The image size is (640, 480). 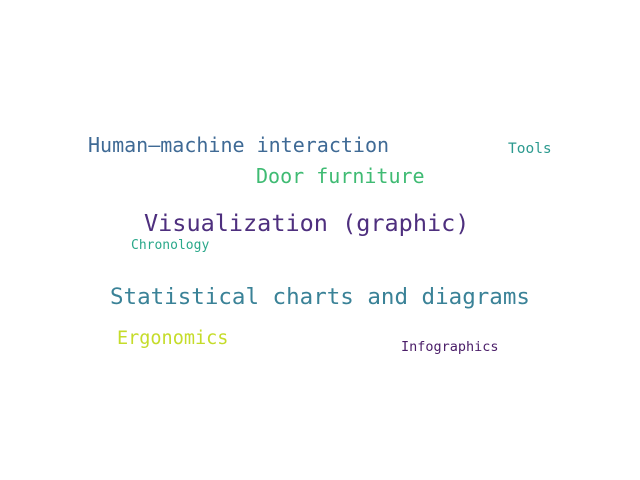 I want to click on word-statistical-charts-and-diagrams: Statistical charts and diagrams, so click(x=320, y=297).